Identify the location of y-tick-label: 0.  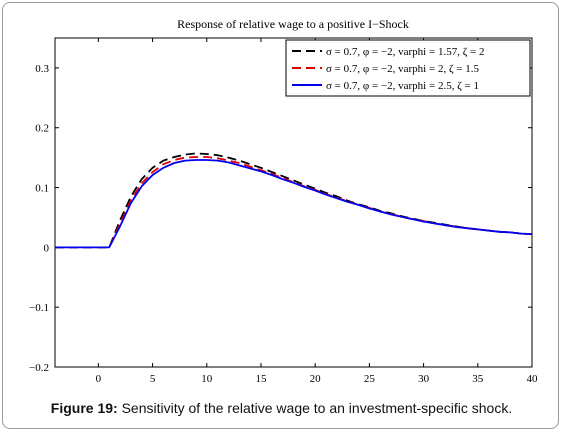
(47, 248).